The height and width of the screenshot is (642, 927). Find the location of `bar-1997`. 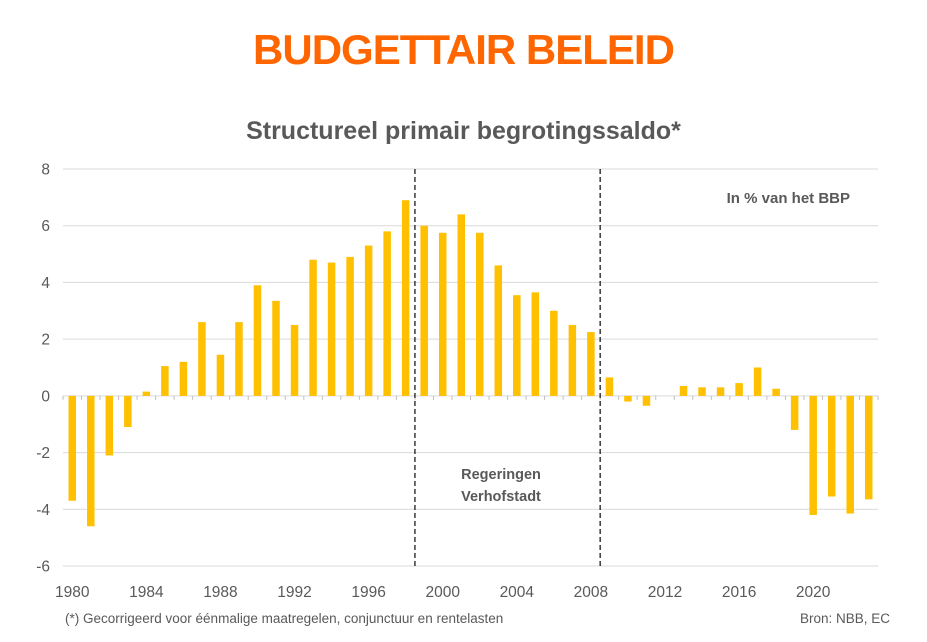

bar-1997 is located at coordinates (387, 313).